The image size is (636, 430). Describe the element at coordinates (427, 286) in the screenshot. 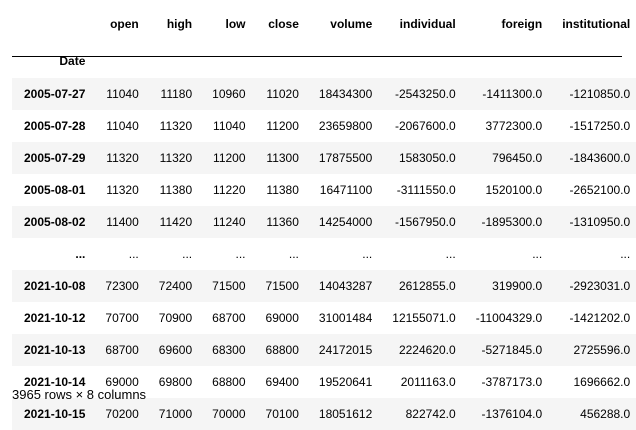

I see `cell-individual: 2612855.0` at that location.